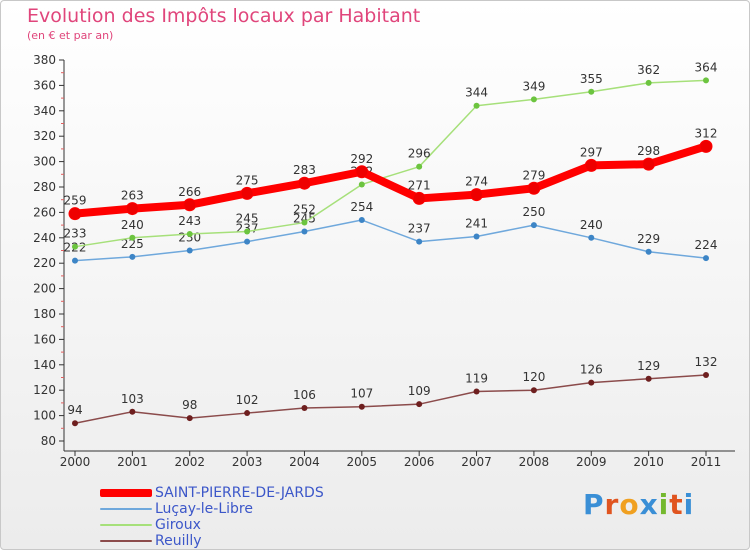 This screenshot has width=750, height=550. Describe the element at coordinates (304, 395) in the screenshot. I see `data-label: 106` at that location.